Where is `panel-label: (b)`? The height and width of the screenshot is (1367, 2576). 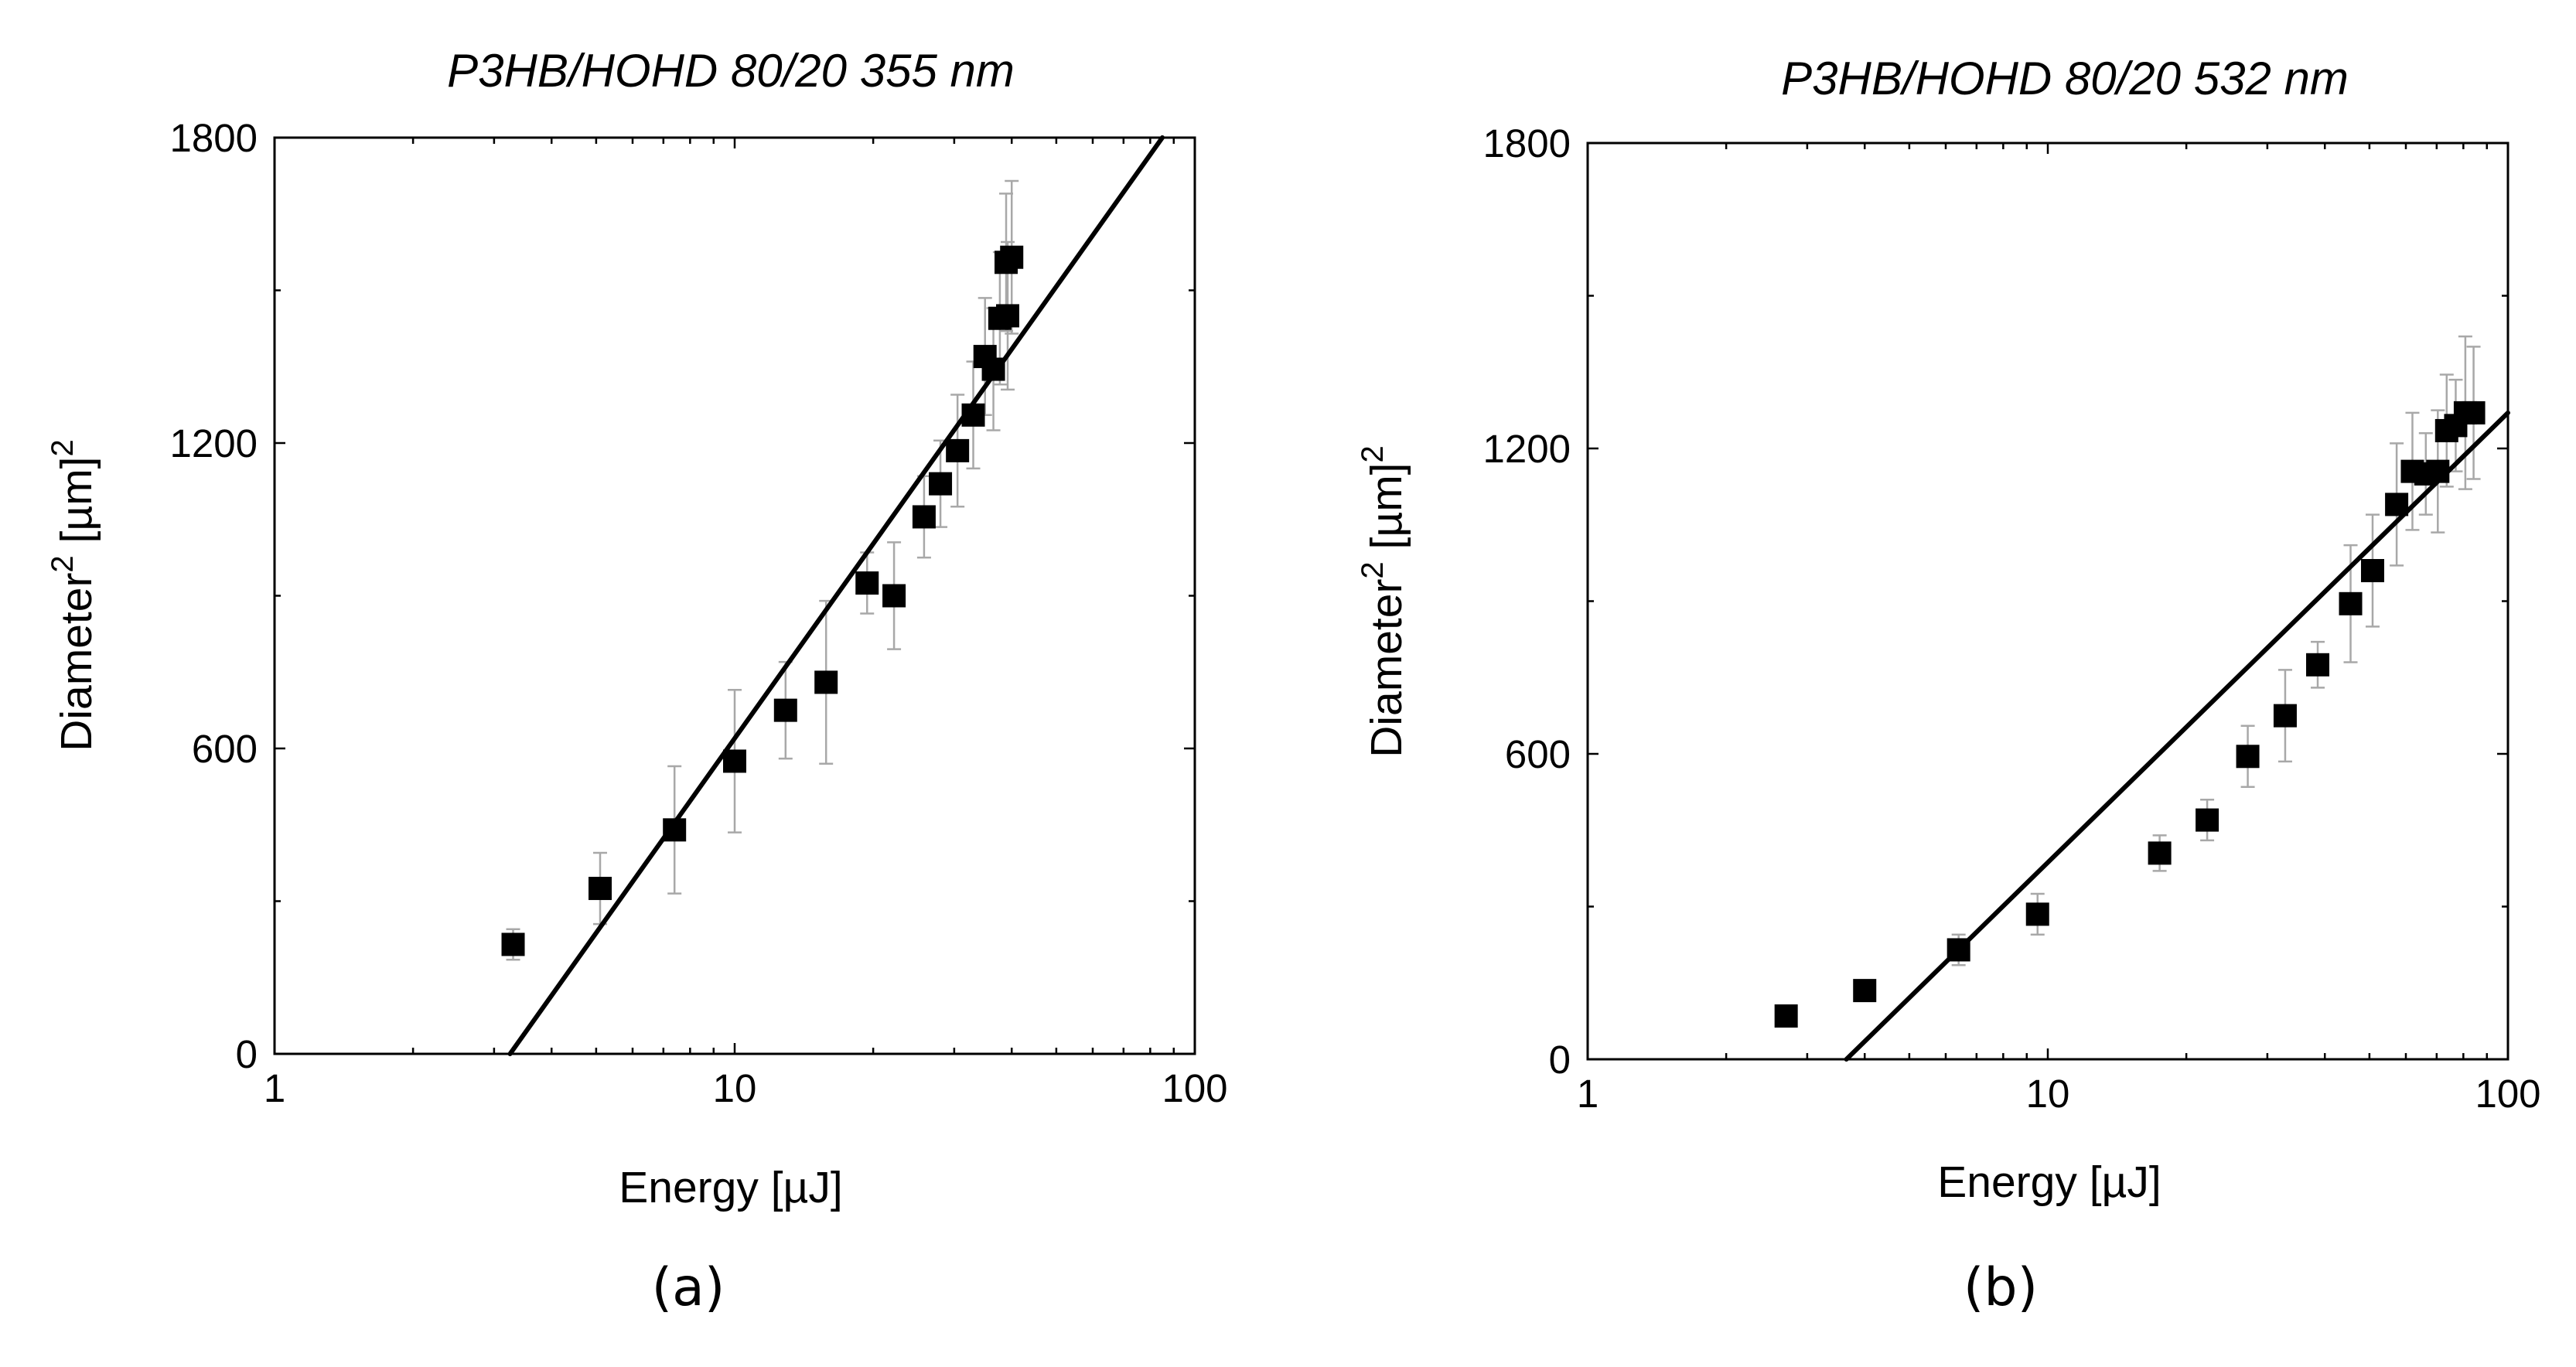
panel-label: (b) is located at coordinates (2001, 1287).